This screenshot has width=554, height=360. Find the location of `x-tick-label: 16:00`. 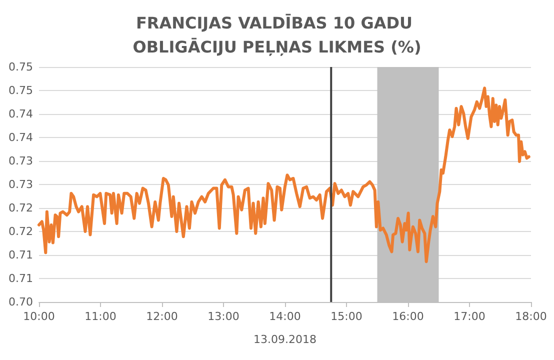

x-tick-label: 16:00 is located at coordinates (408, 316).